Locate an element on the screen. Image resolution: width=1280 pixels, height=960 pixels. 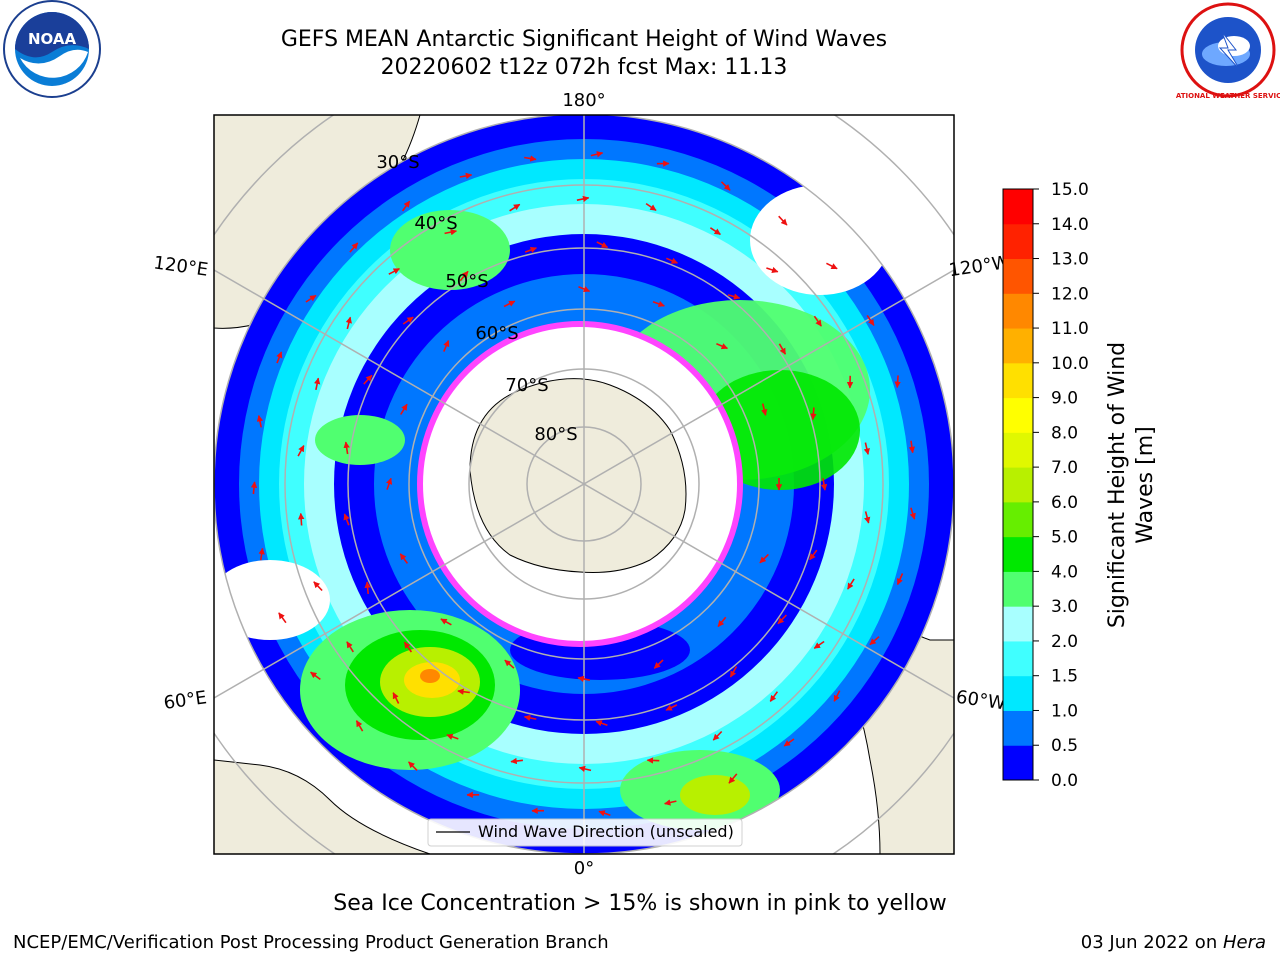
lat-label-50s: 50°S is located at coordinates (466, 281).